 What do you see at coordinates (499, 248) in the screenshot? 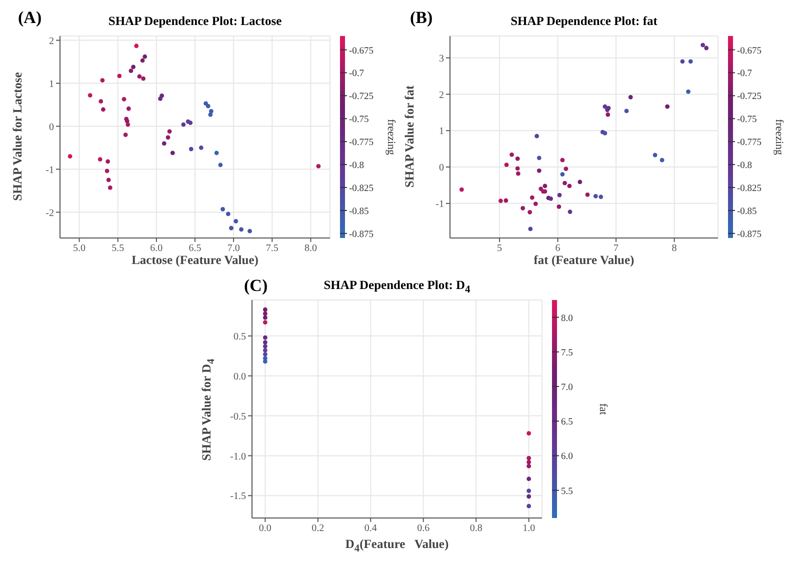
I see `x-tick-label: 5` at bounding box center [499, 248].